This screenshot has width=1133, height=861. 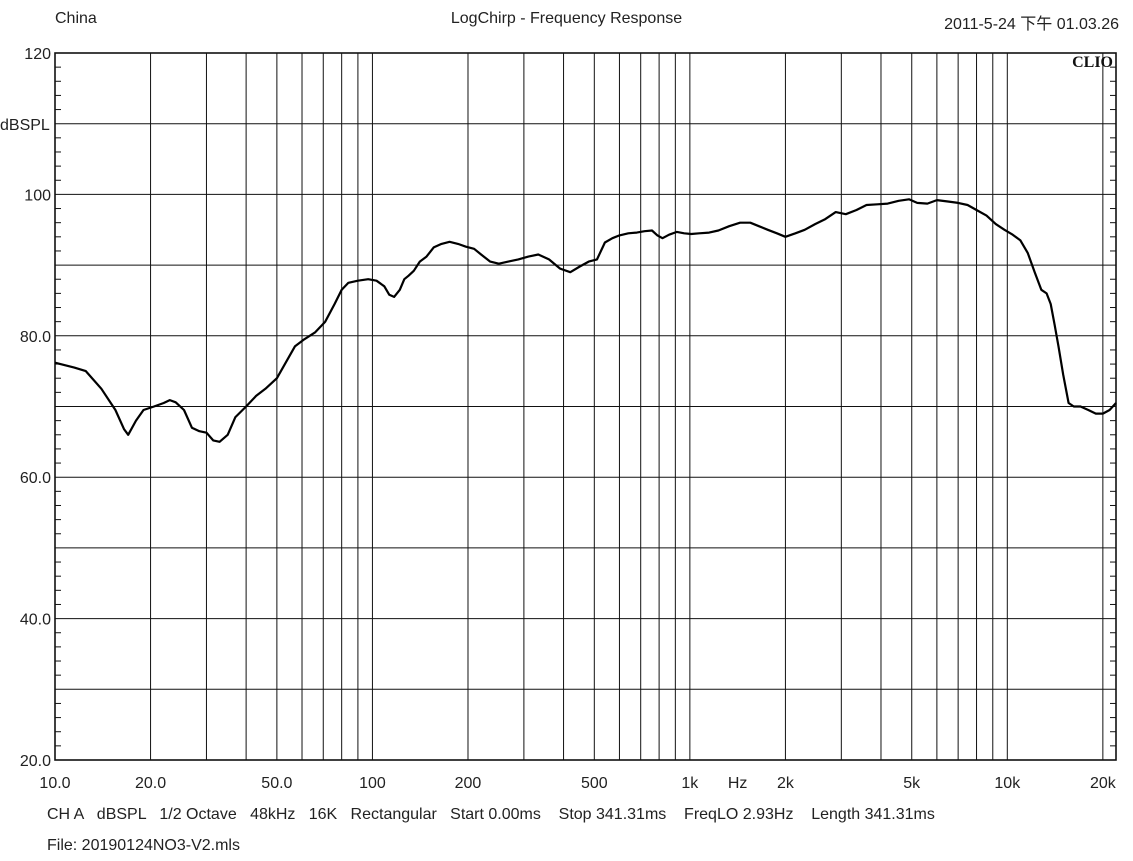 What do you see at coordinates (35, 478) in the screenshot?
I see `y-tick-label: 60.0` at bounding box center [35, 478].